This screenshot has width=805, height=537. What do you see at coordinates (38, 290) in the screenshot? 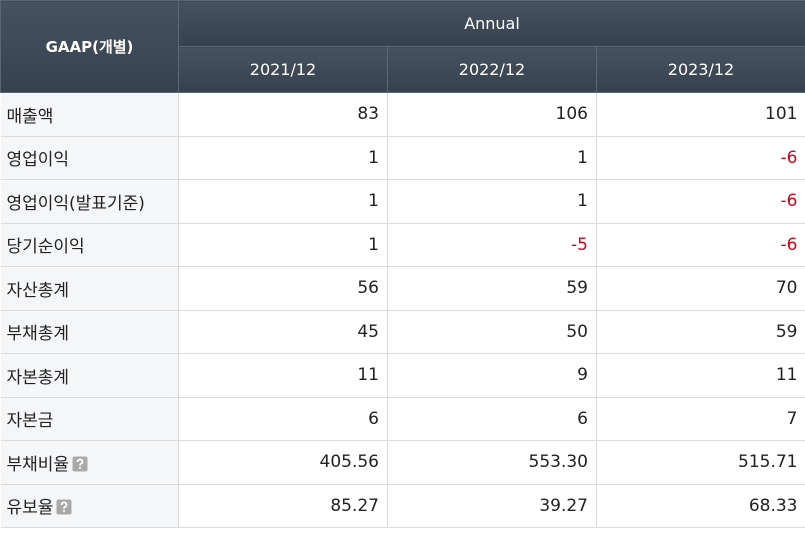
I see `row-label-text: 자산총계` at bounding box center [38, 290].